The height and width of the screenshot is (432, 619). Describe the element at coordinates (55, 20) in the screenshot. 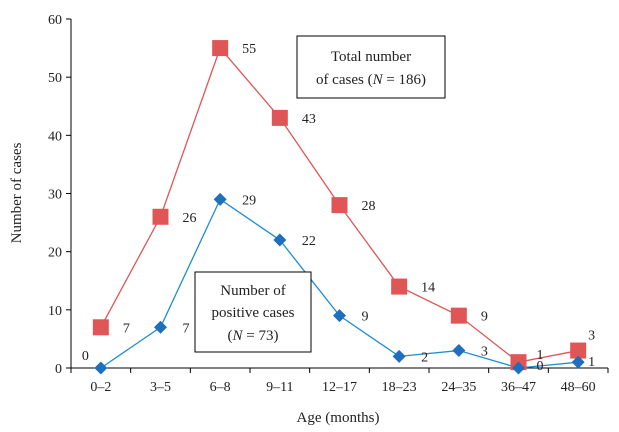

I see `y-tick-label: 60` at that location.